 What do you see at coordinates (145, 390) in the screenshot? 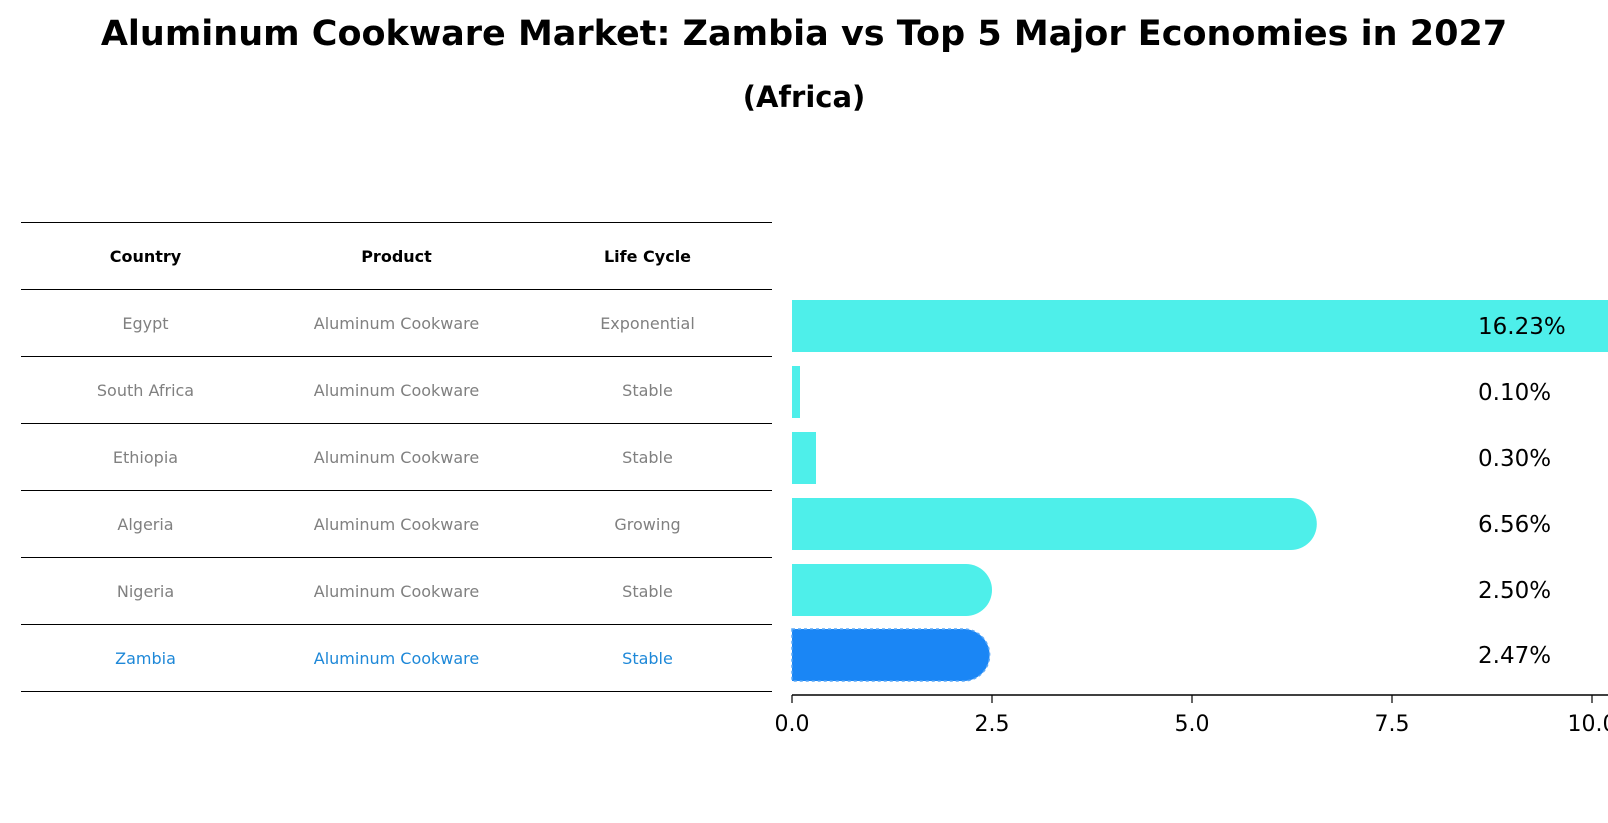
I see `cell-country: South Africa` at bounding box center [145, 390].